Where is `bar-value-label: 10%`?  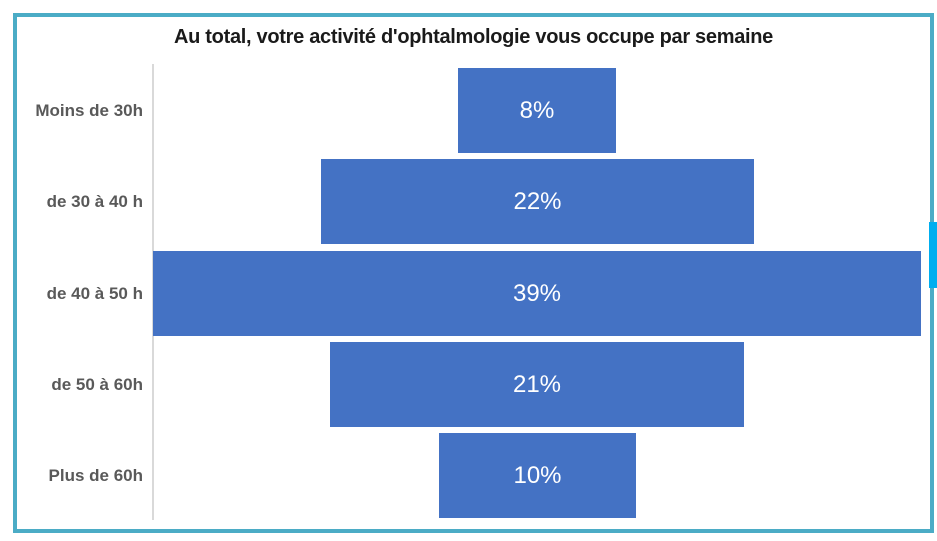 bar-value-label: 10% is located at coordinates (537, 475).